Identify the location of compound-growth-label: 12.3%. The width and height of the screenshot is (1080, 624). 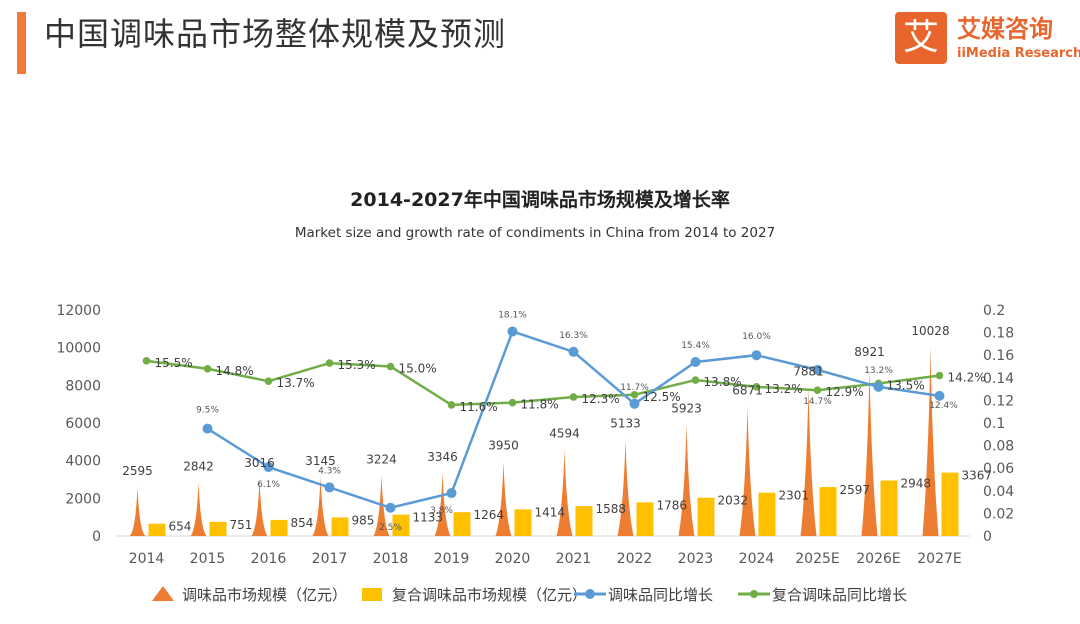
(601, 399).